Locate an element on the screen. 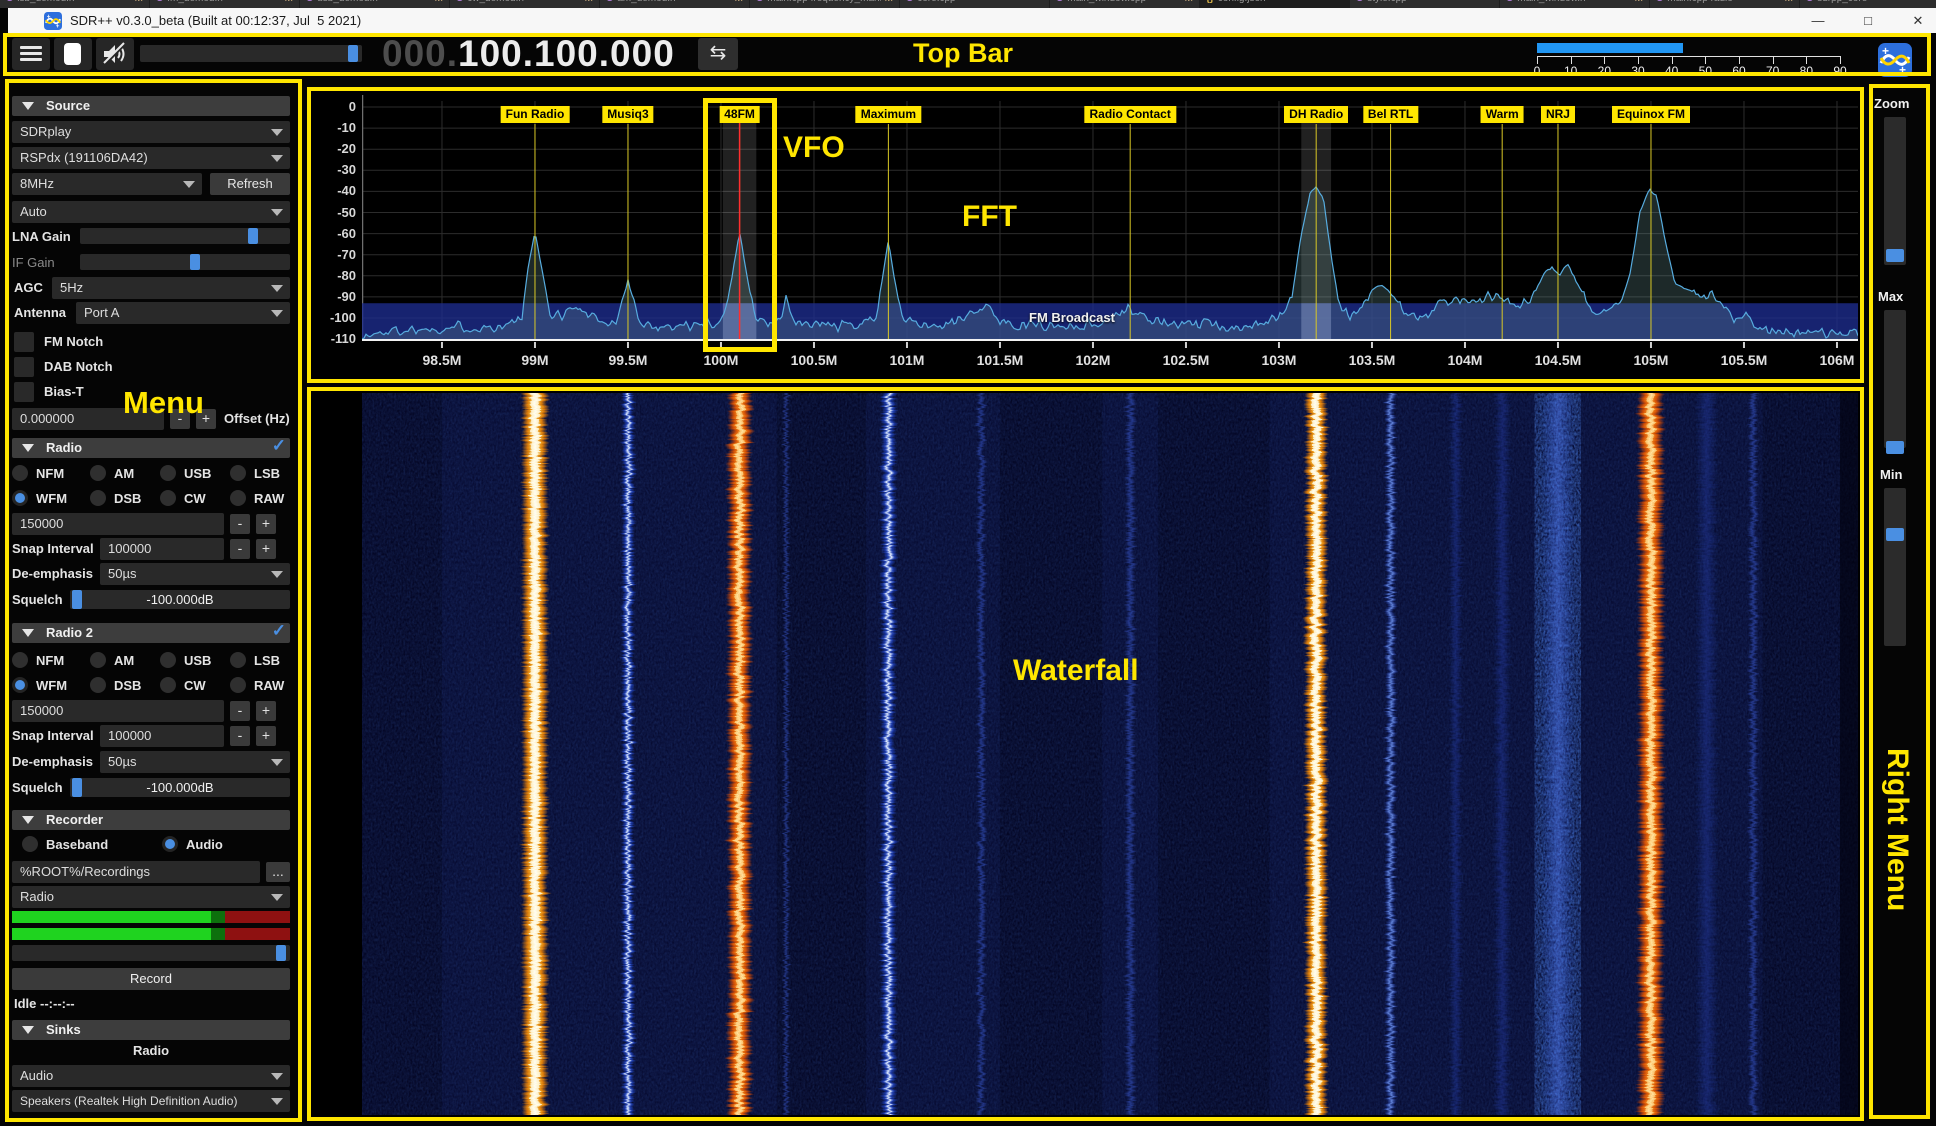 This screenshot has height=1126, width=1936. minimize-button: — is located at coordinates (1818, 20).